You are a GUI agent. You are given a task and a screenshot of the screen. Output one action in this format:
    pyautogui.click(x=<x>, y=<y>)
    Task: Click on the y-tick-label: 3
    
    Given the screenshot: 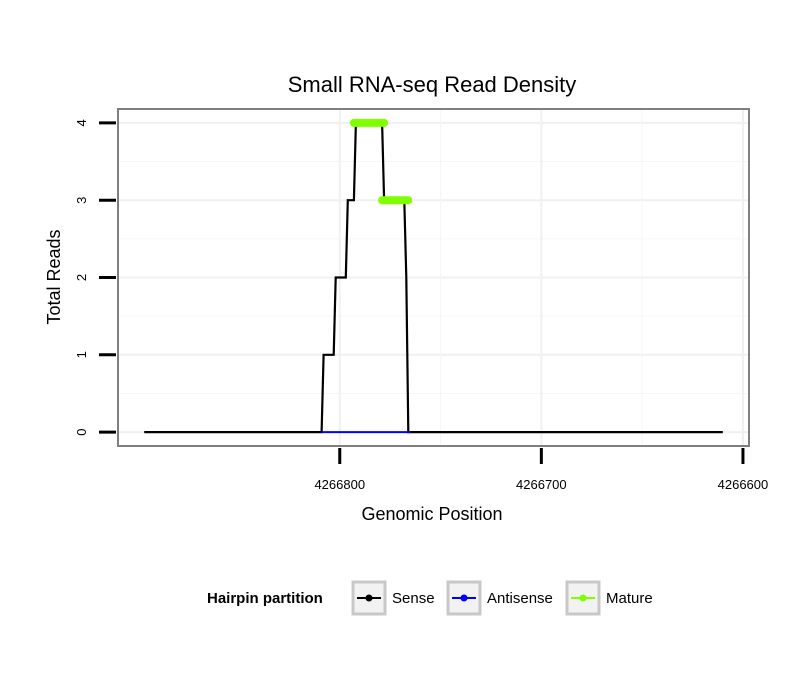 What is the action you would take?
    pyautogui.click(x=81, y=200)
    